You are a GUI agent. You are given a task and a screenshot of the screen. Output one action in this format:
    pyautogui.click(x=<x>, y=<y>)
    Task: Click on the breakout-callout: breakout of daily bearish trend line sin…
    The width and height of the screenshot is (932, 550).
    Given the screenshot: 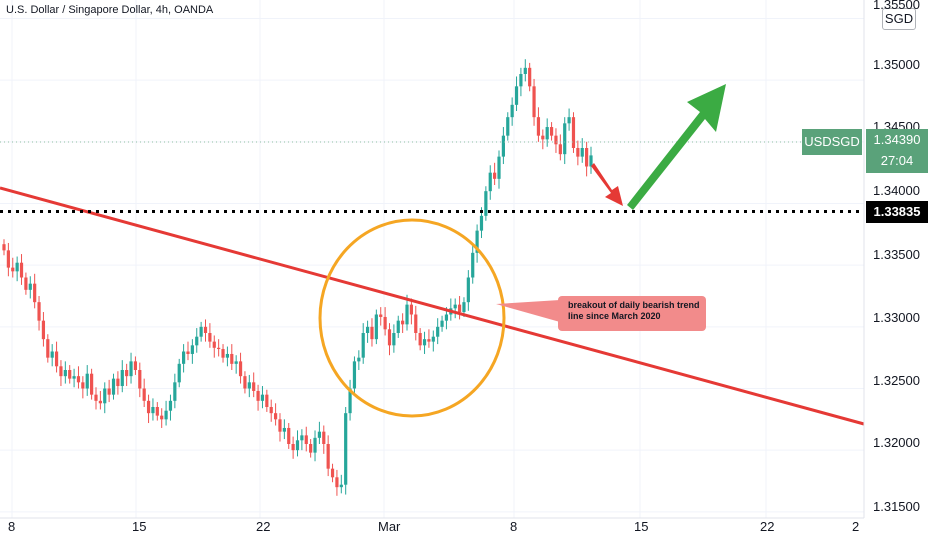 What is the action you would take?
    pyautogui.click(x=632, y=313)
    